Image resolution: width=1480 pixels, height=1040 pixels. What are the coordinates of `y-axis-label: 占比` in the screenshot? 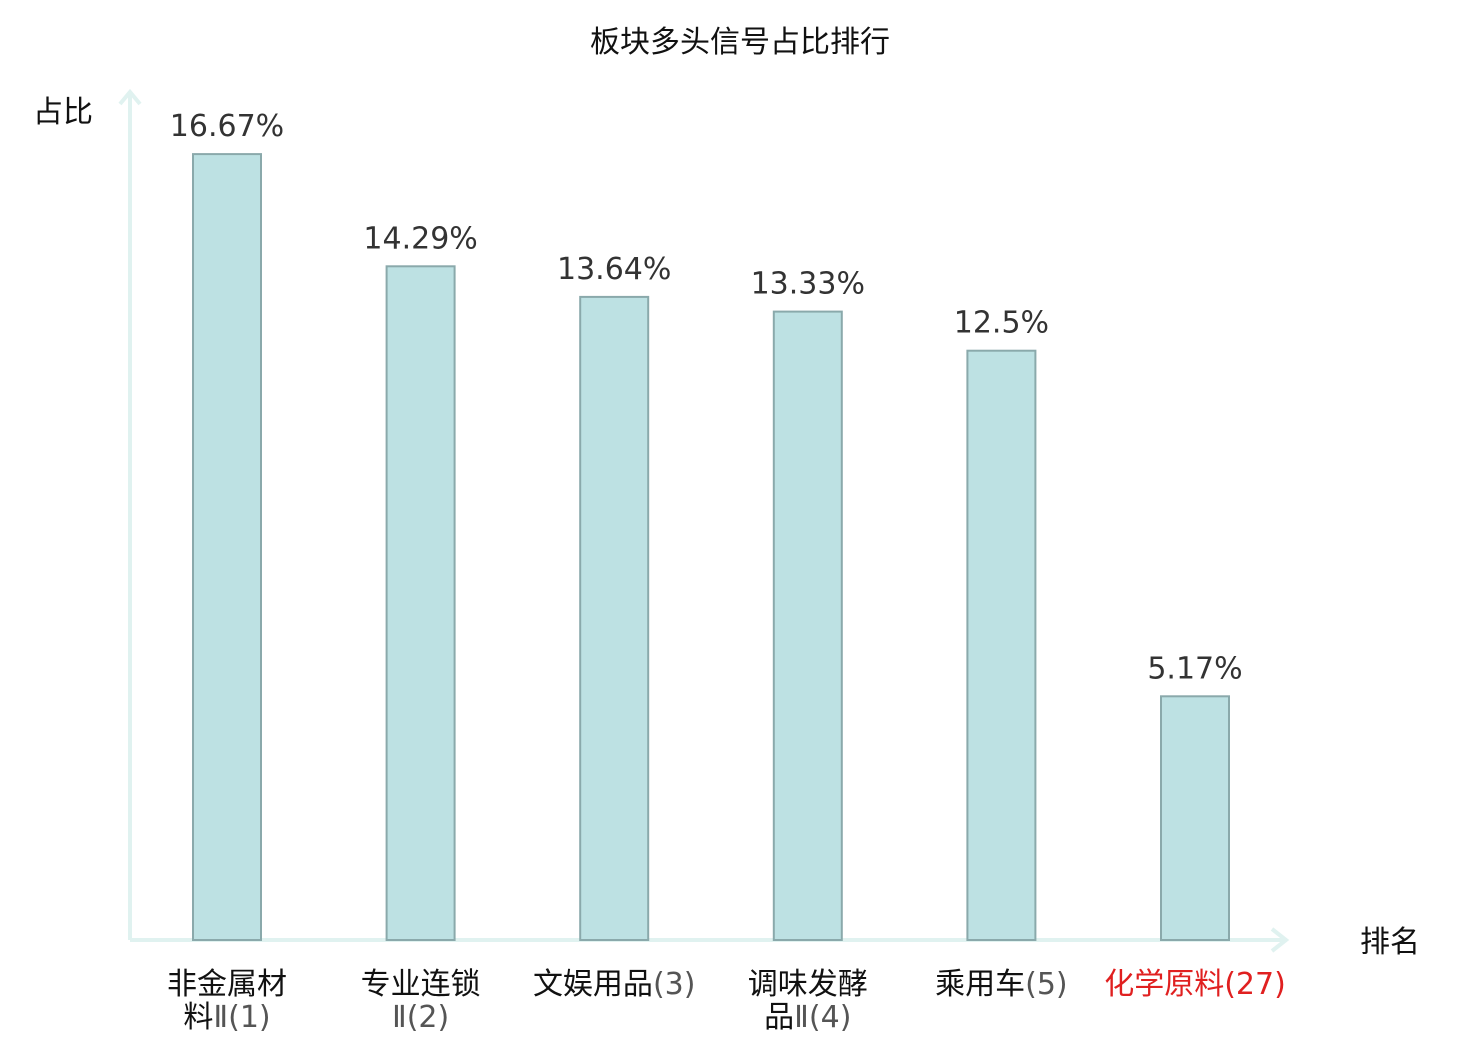 It's located at (63, 112).